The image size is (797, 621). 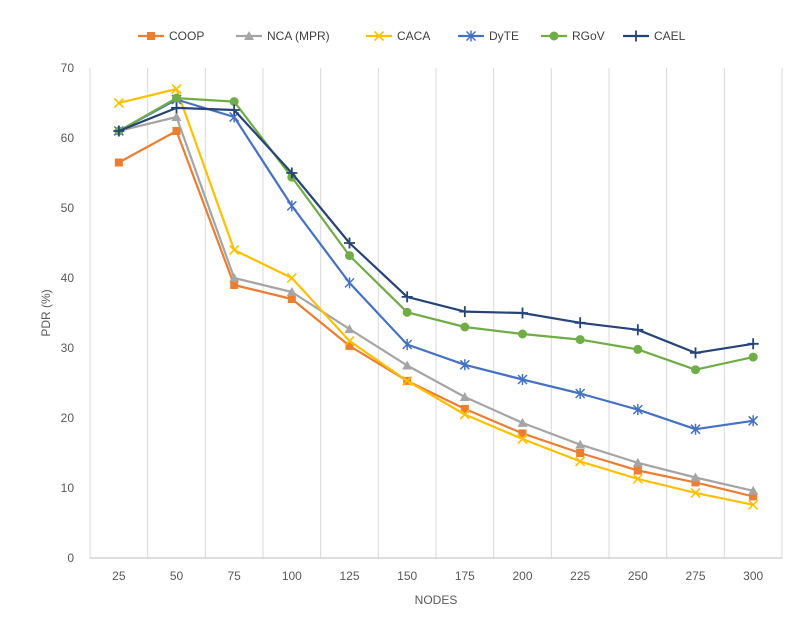 What do you see at coordinates (68, 348) in the screenshot?
I see `y-tick-label: 30` at bounding box center [68, 348].